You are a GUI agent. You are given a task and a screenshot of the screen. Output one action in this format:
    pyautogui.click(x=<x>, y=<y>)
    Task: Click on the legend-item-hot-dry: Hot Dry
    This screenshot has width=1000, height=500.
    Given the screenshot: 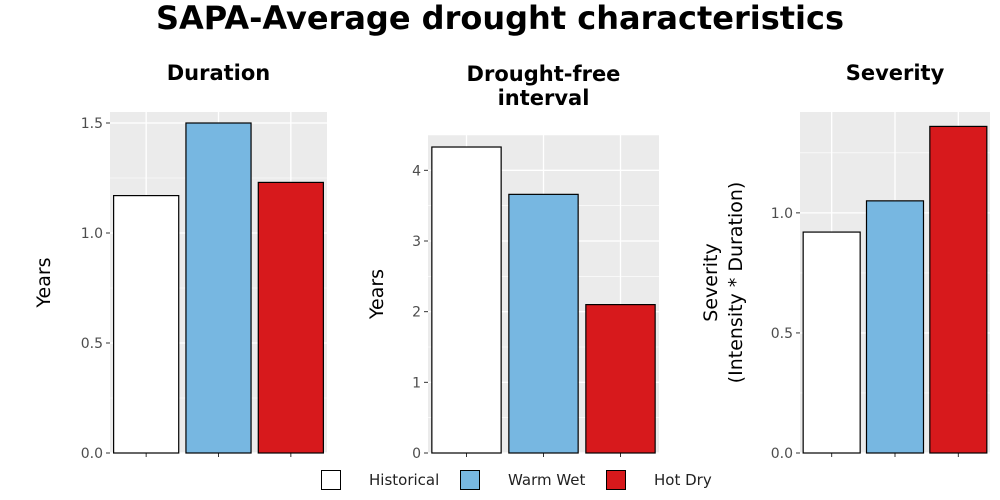 What is the action you would take?
    pyautogui.click(x=659, y=480)
    